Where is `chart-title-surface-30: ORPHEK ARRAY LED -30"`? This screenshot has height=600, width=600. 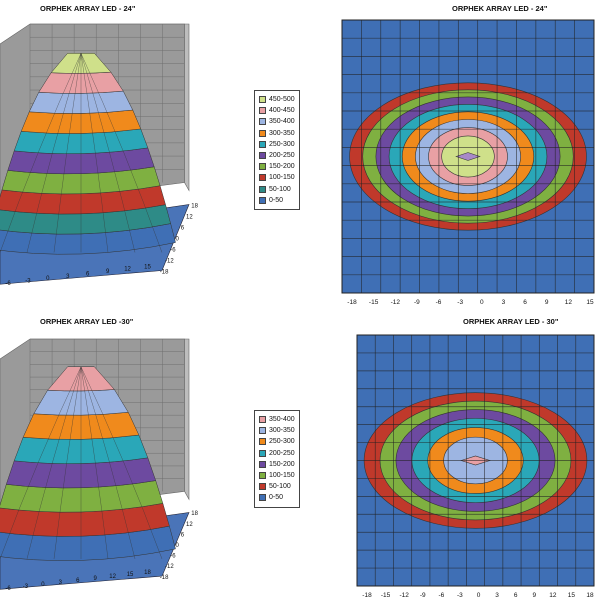
chart-title-surface-30: ORPHEK ARRAY LED -30" is located at coordinates (87, 321).